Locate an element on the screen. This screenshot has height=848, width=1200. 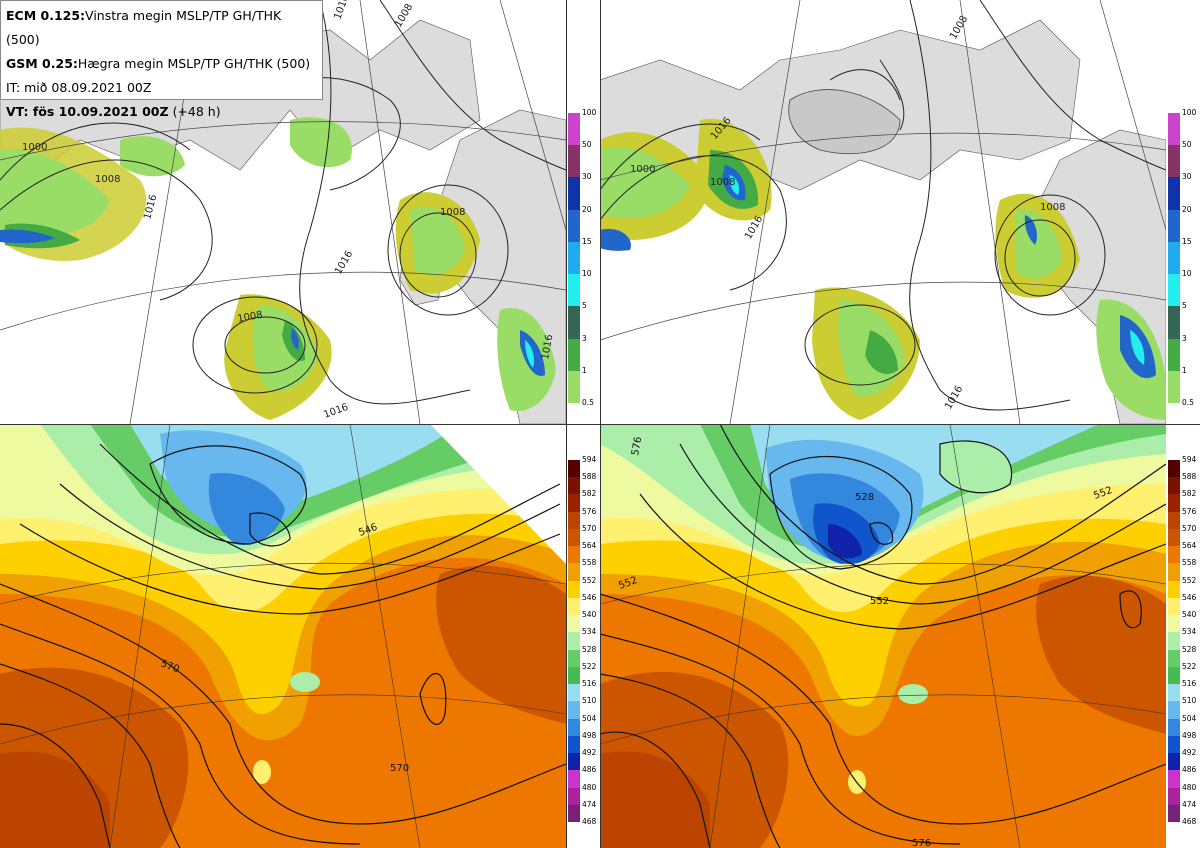
gfs-model-desc: Hægra megin MSLP/TP GH/THK (500) is located at coordinates (194, 63).